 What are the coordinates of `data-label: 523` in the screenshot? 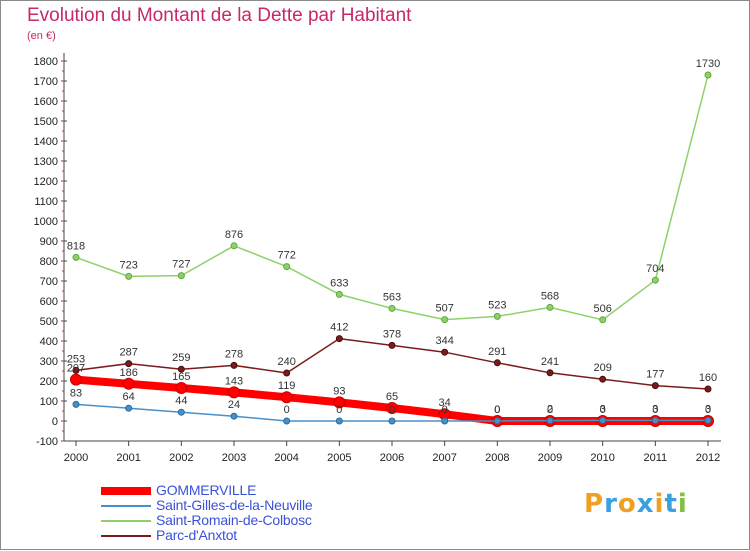 It's located at (497, 305).